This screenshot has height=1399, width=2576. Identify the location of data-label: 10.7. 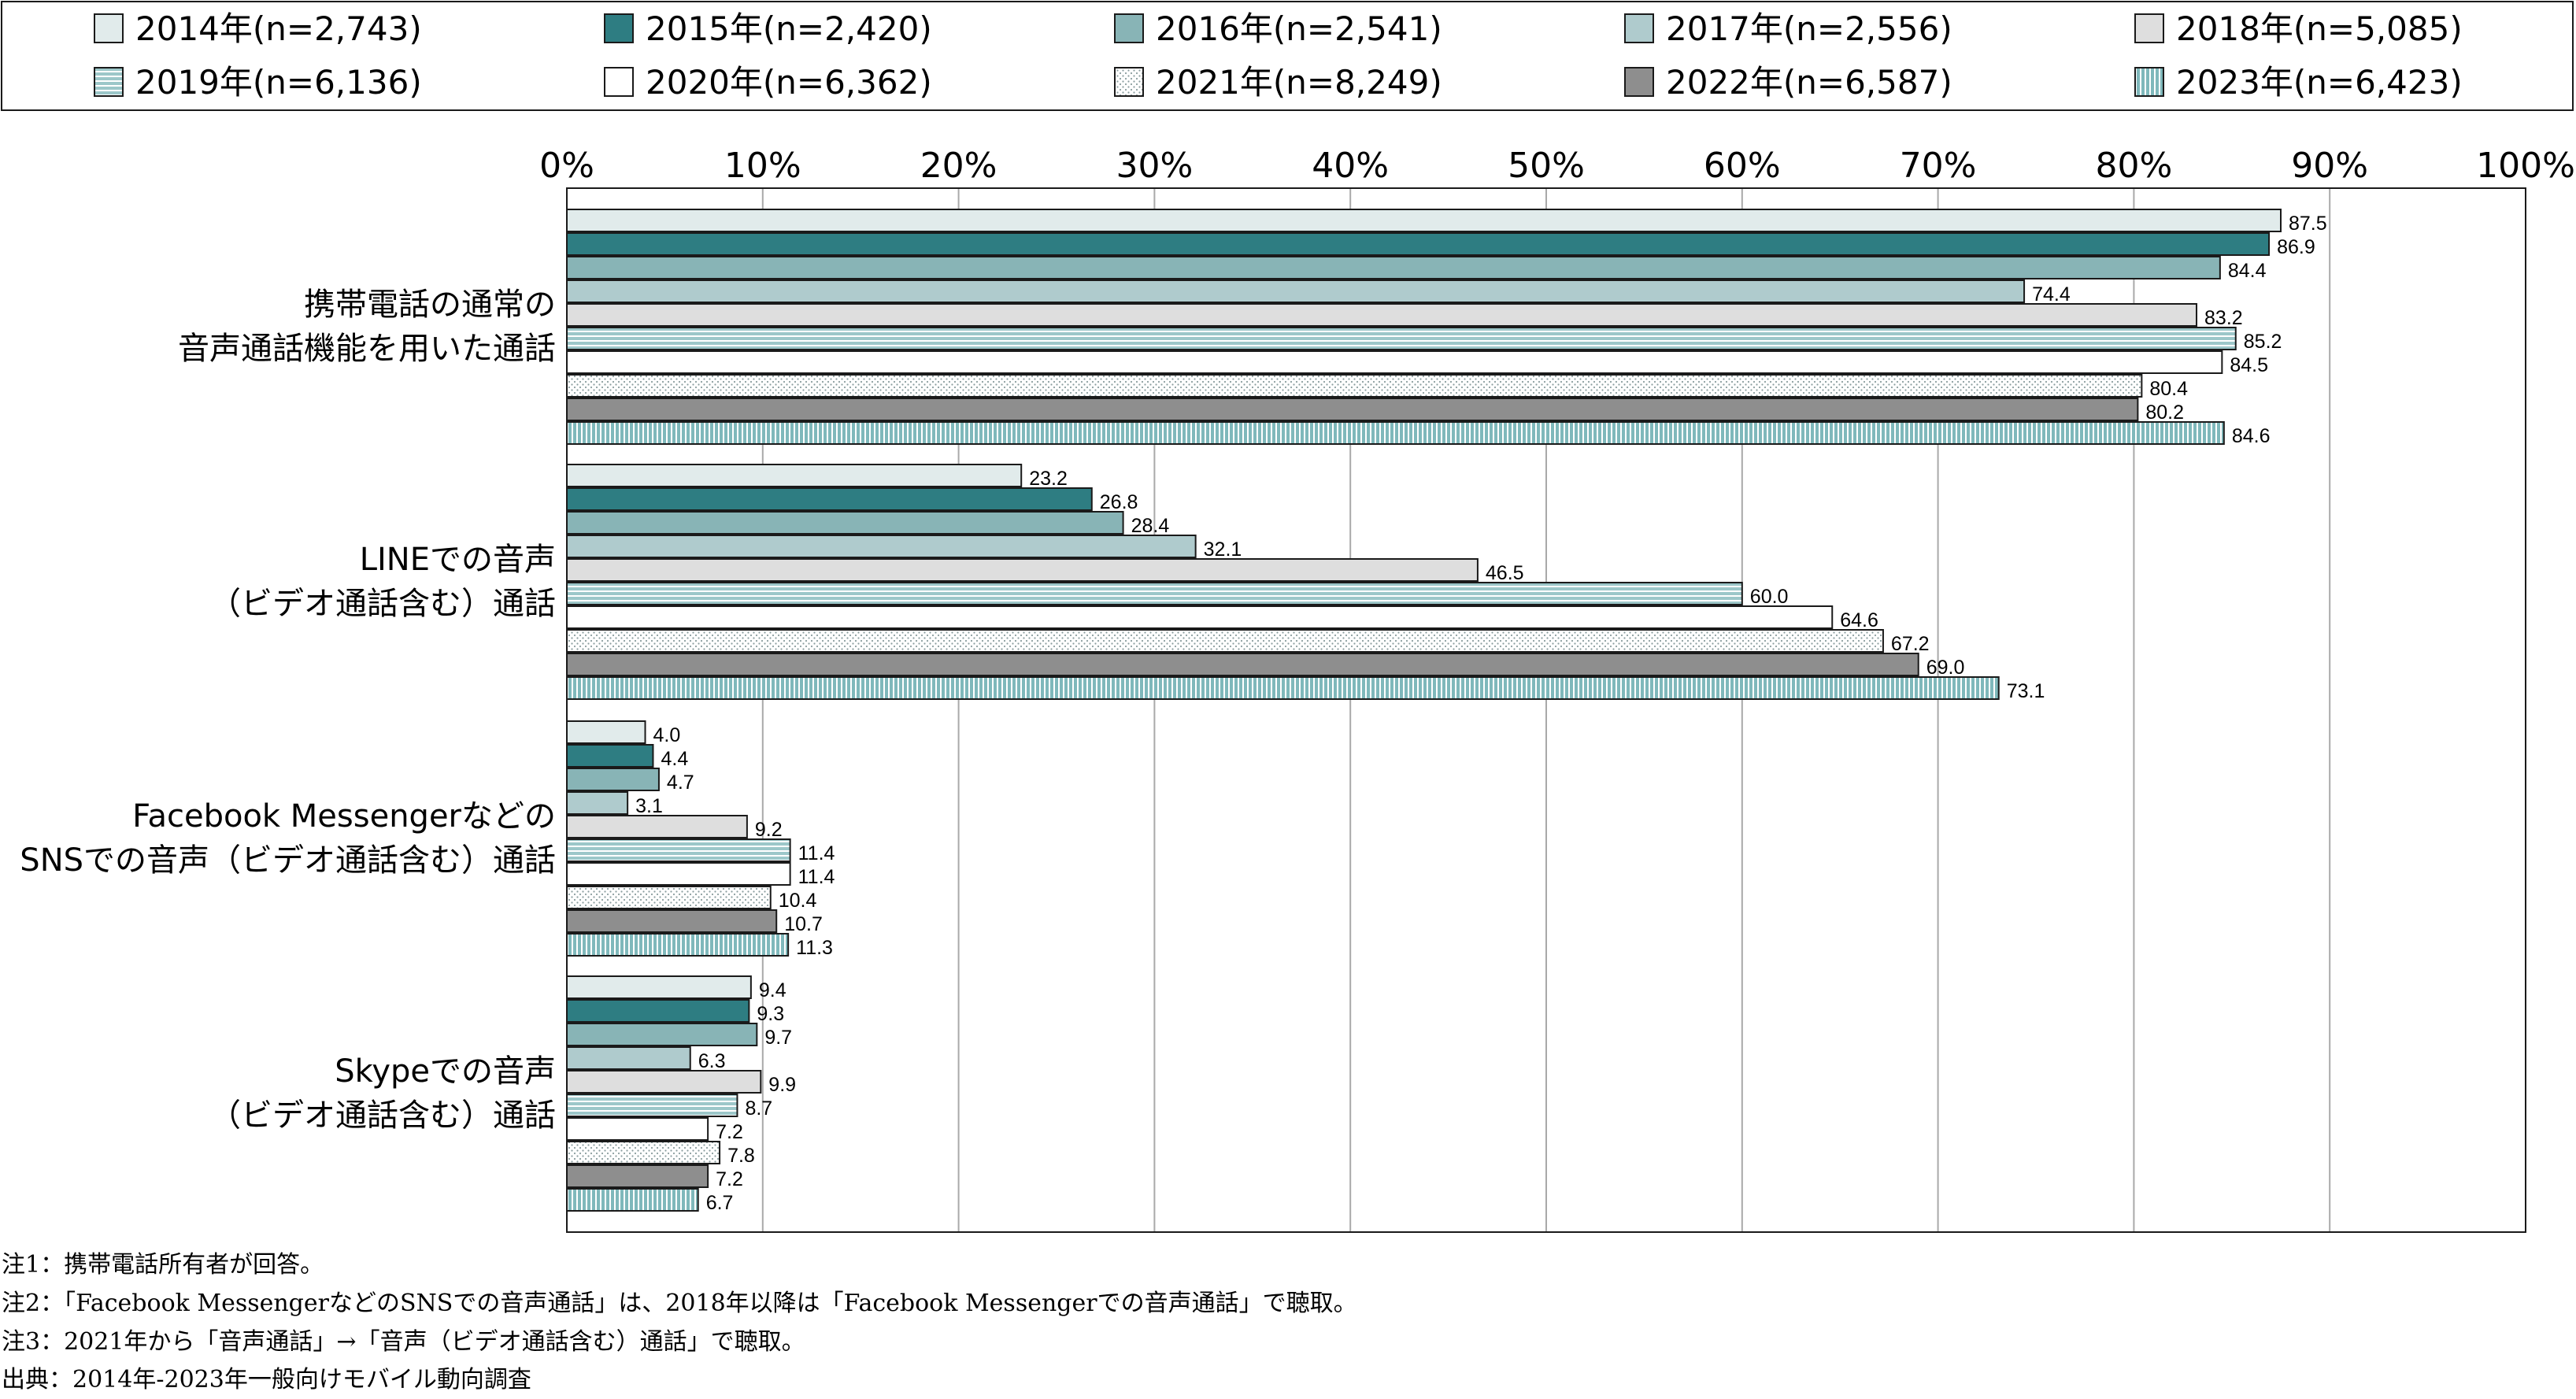
(803, 924).